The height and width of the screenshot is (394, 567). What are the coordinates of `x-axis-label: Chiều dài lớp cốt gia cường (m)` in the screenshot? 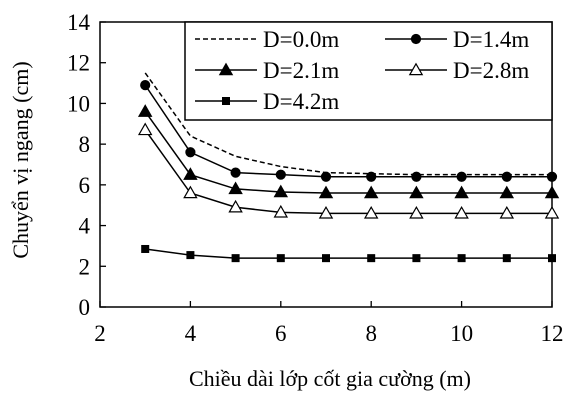 It's located at (330, 378).